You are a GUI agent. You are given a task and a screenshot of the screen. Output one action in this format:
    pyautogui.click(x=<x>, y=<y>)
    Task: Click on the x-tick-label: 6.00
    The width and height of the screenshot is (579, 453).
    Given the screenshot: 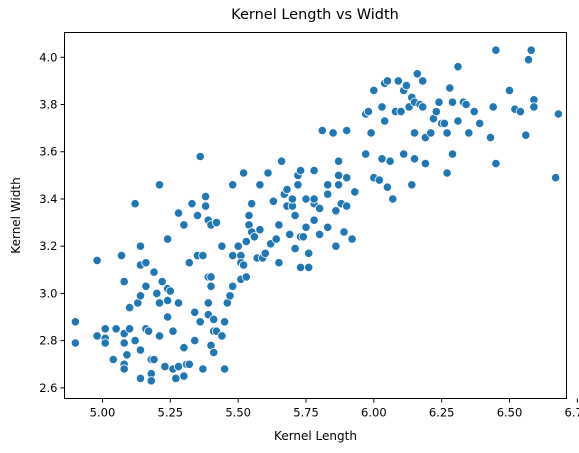 What is the action you would take?
    pyautogui.click(x=374, y=413)
    